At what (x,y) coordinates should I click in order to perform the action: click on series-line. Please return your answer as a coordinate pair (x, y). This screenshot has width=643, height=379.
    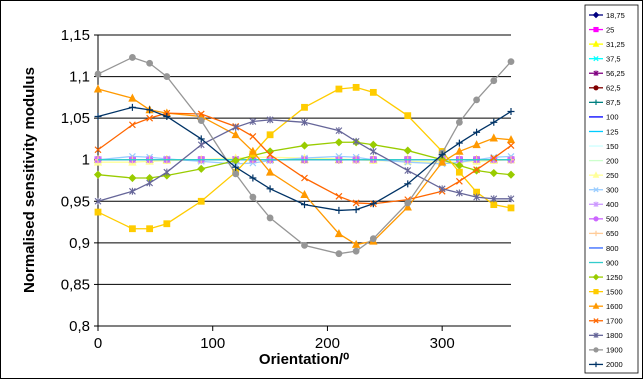
    Looking at the image, I should click on (304, 160).